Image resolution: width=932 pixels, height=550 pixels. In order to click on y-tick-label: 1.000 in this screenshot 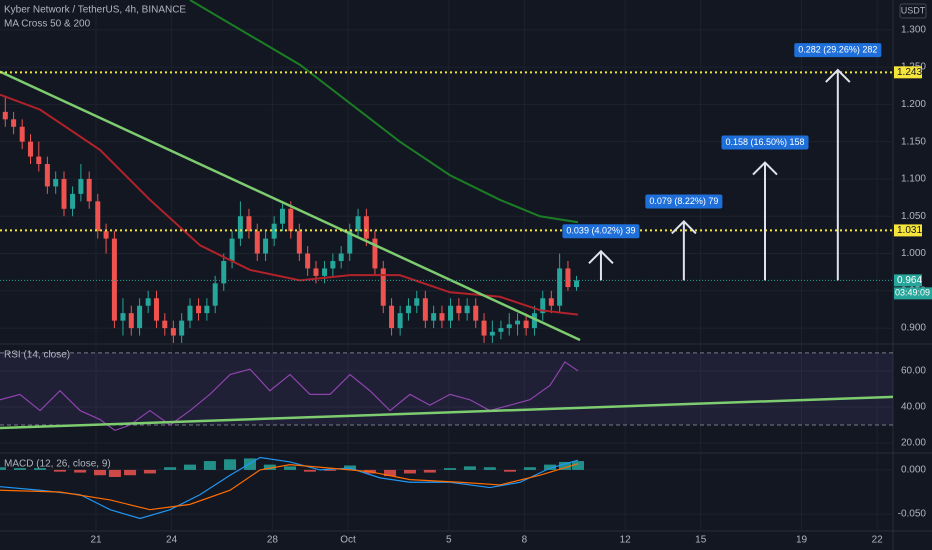, I will do `click(913, 253)`.